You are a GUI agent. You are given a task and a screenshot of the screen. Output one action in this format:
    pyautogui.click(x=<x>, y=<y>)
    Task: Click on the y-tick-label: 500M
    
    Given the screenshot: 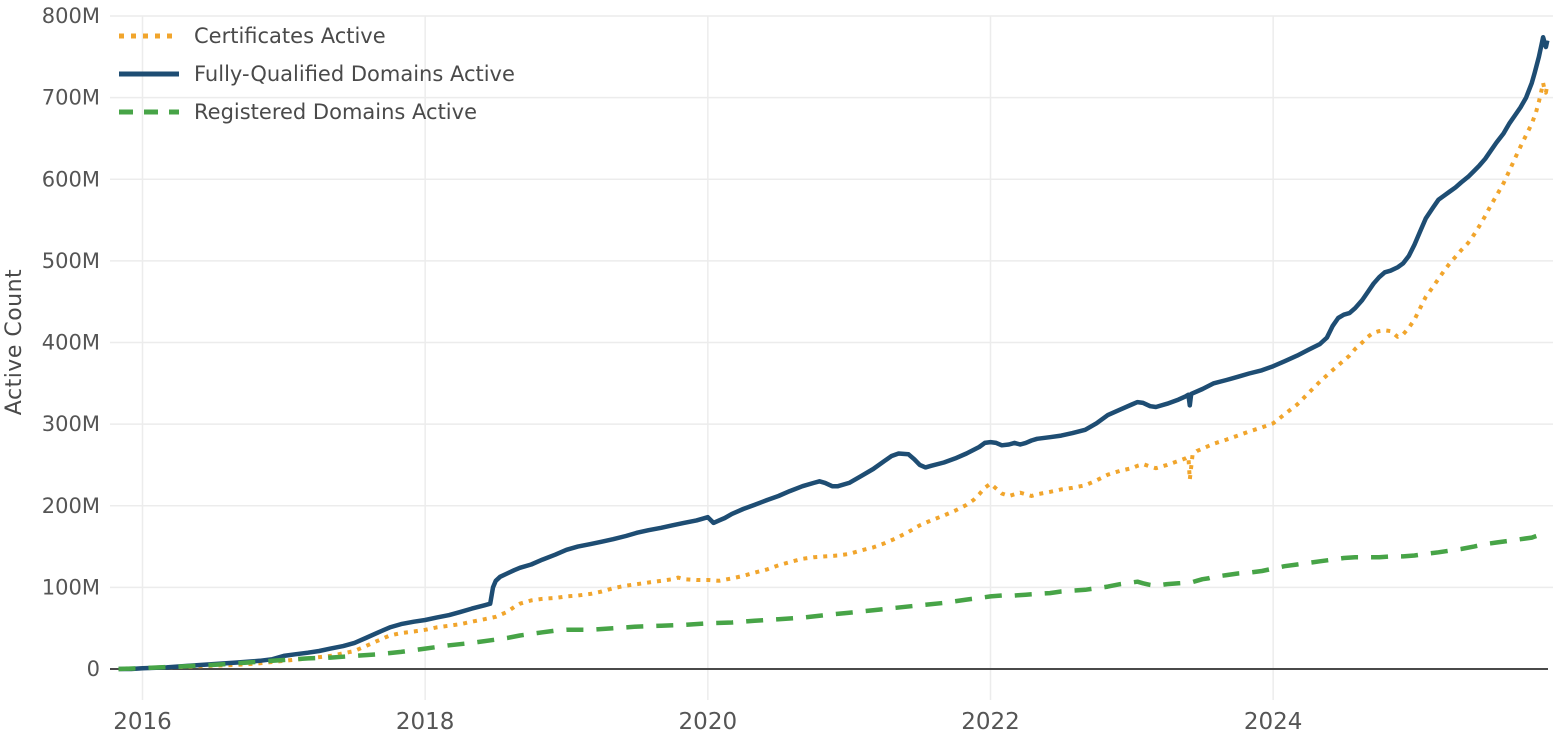 What is the action you would take?
    pyautogui.click(x=71, y=261)
    